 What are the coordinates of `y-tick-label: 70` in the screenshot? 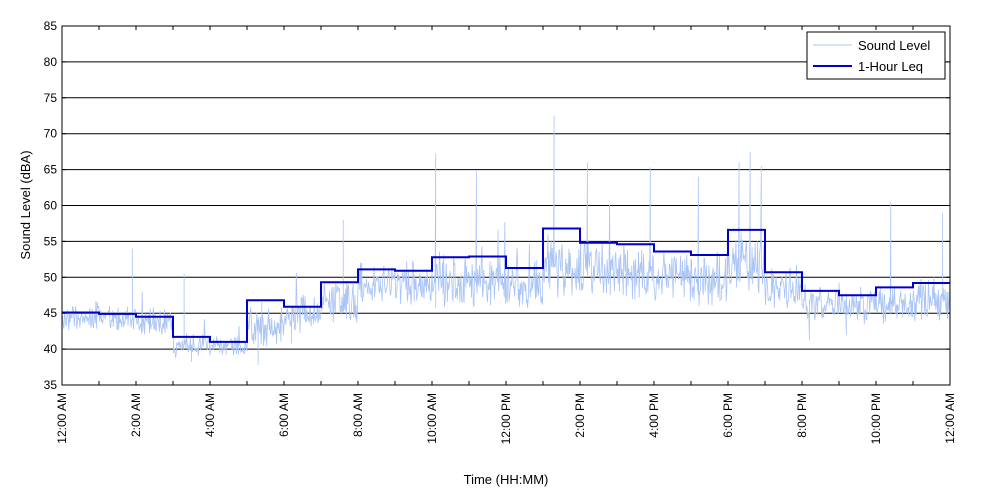 It's located at (51, 134).